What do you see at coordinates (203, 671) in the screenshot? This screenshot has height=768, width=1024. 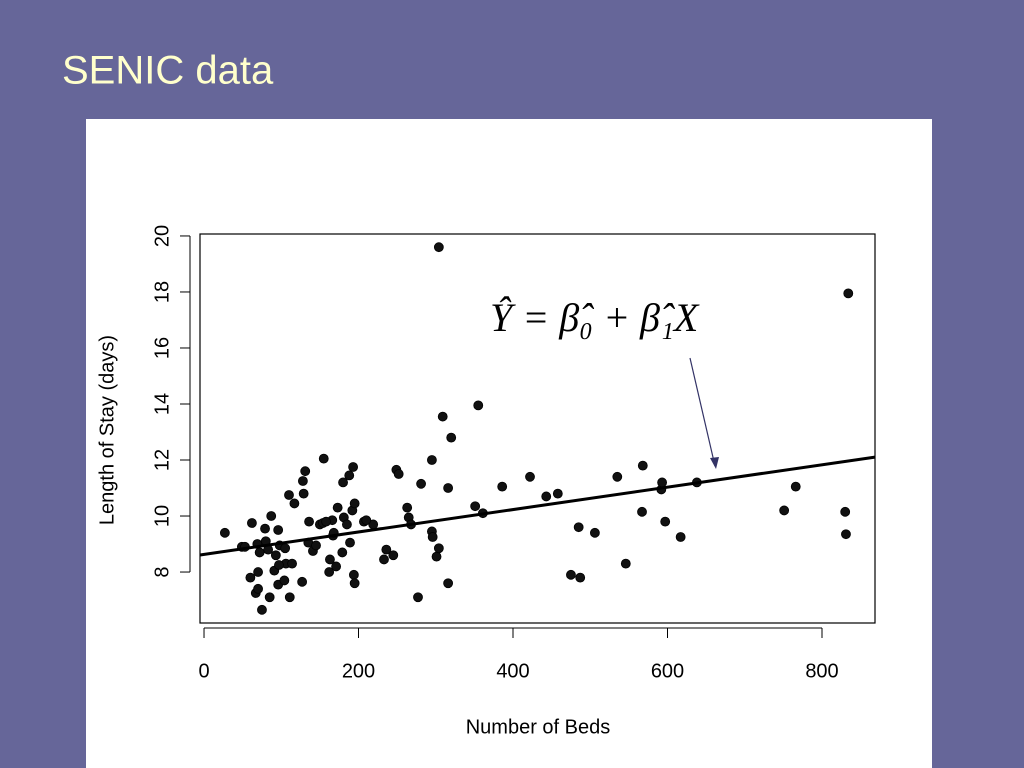 I see `x-tick-label: 0` at bounding box center [203, 671].